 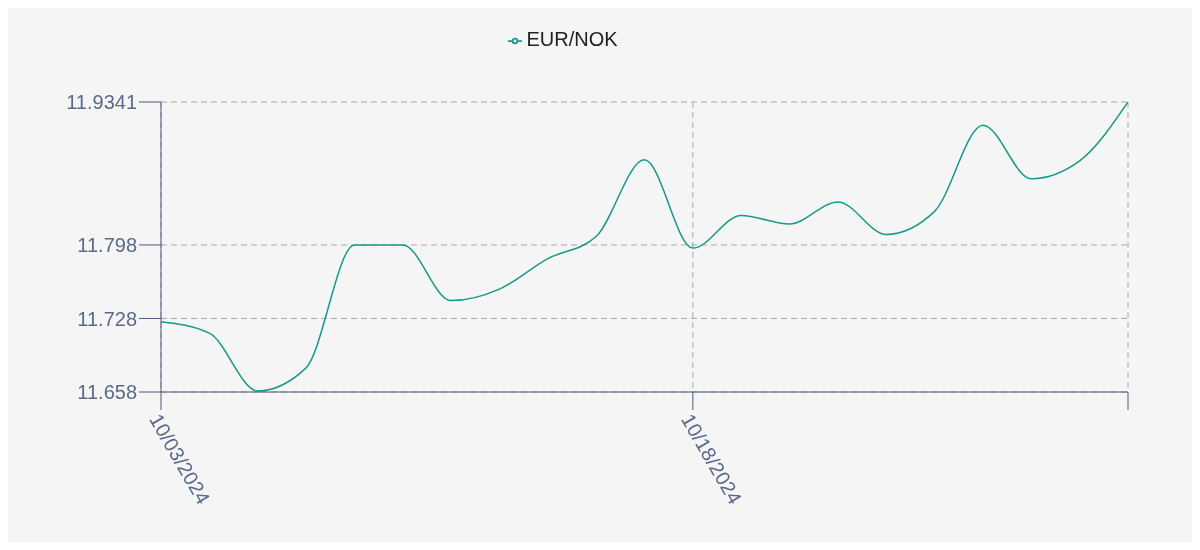 What do you see at coordinates (107, 392) in the screenshot?
I see `y-tick-label: 11.658` at bounding box center [107, 392].